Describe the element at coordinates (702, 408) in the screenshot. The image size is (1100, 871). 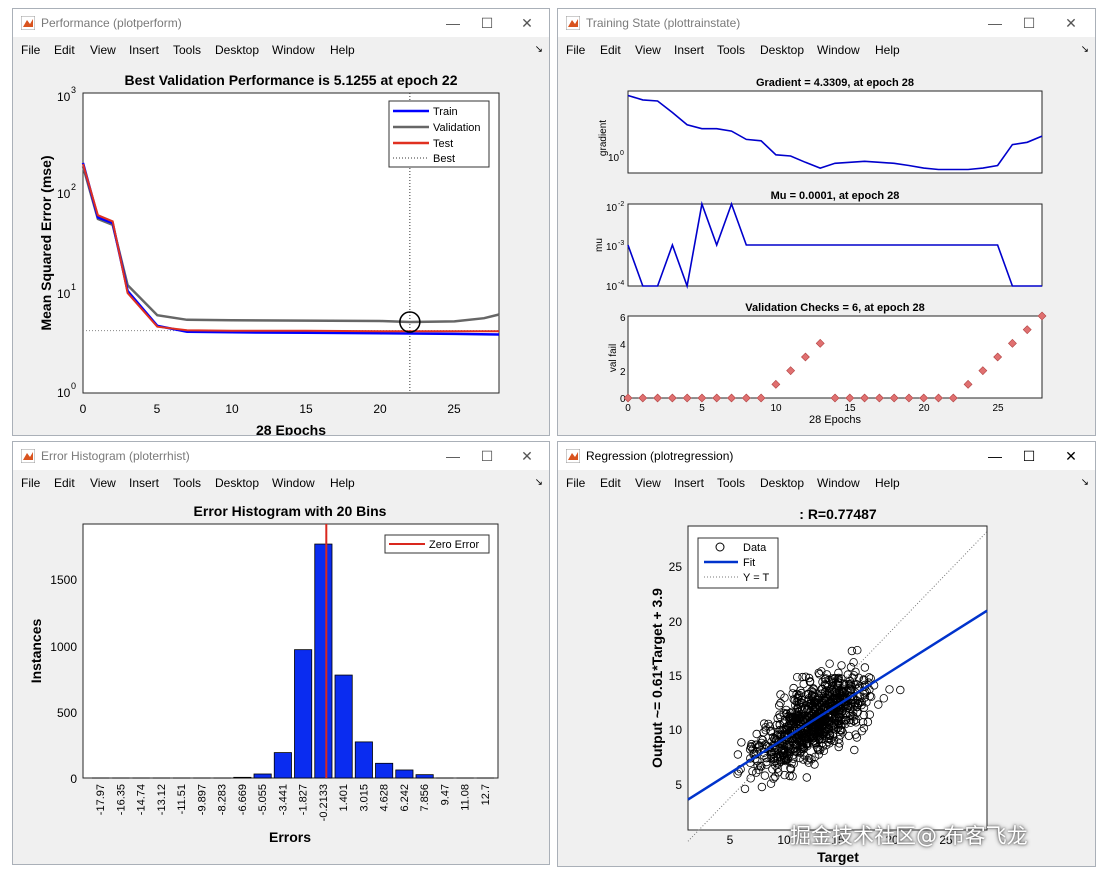
I see `x-tick: 5` at that location.